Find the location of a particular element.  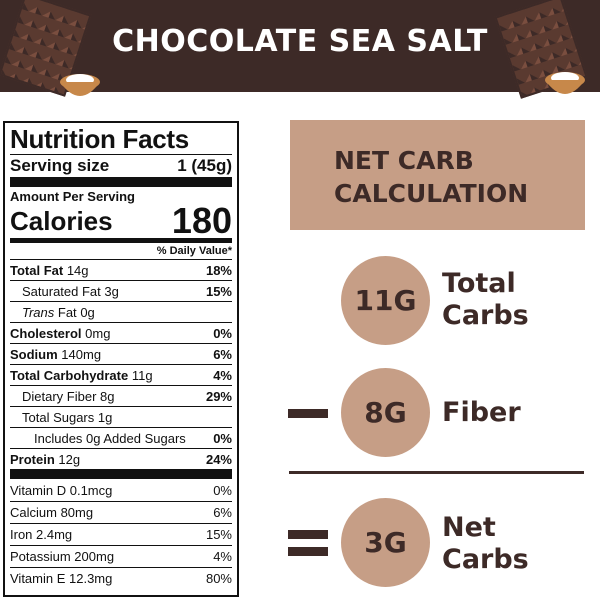

serving-label: Serving size is located at coordinates (60, 165).